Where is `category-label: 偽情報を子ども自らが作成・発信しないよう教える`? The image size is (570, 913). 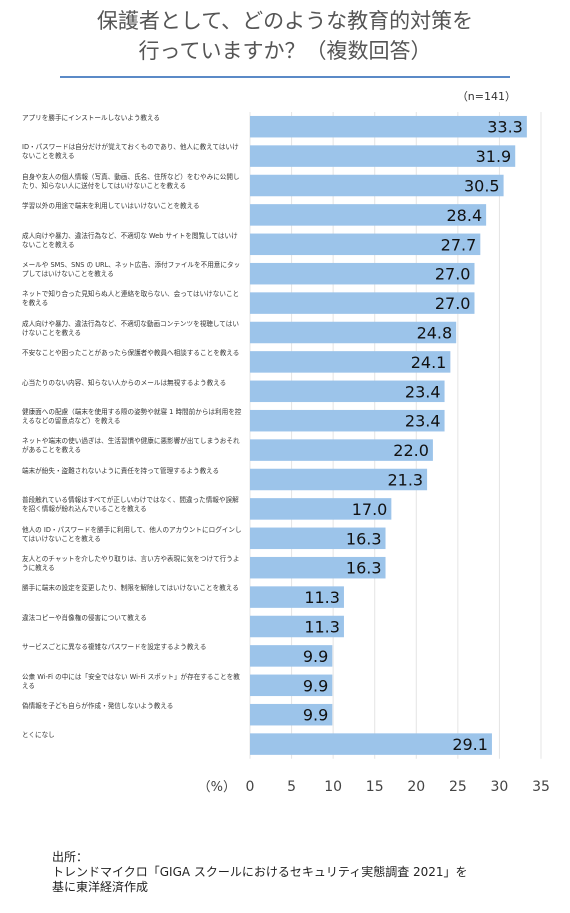
category-label: 偽情報を子ども自らが作成・発信しないよう教える is located at coordinates (98, 706).